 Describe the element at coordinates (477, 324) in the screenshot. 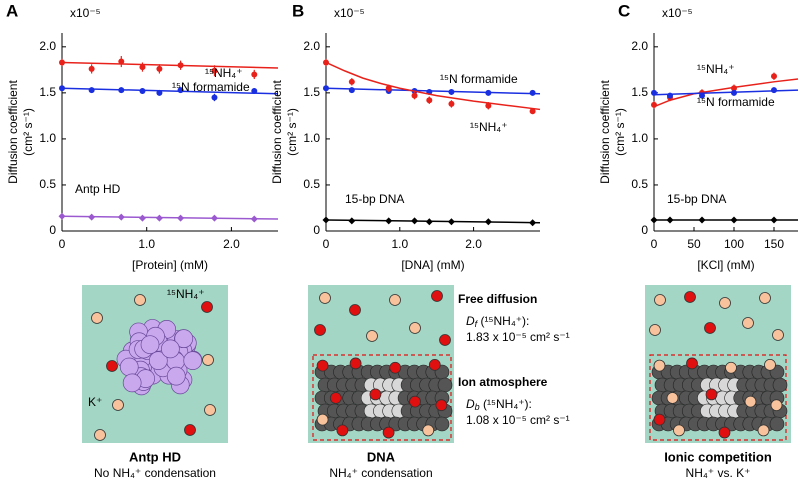

I see `formula-subscript: f` at that location.